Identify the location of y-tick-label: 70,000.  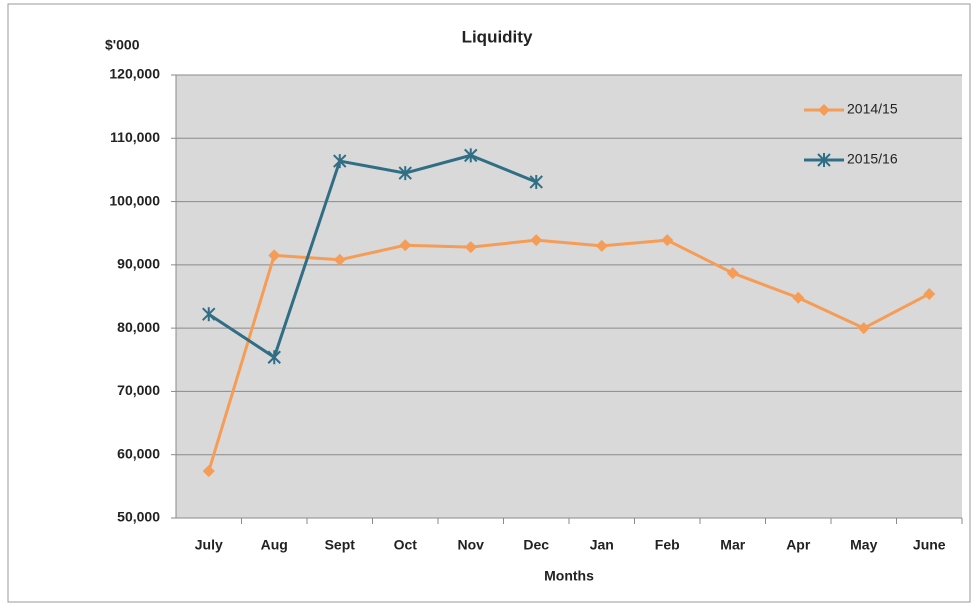
(138, 390).